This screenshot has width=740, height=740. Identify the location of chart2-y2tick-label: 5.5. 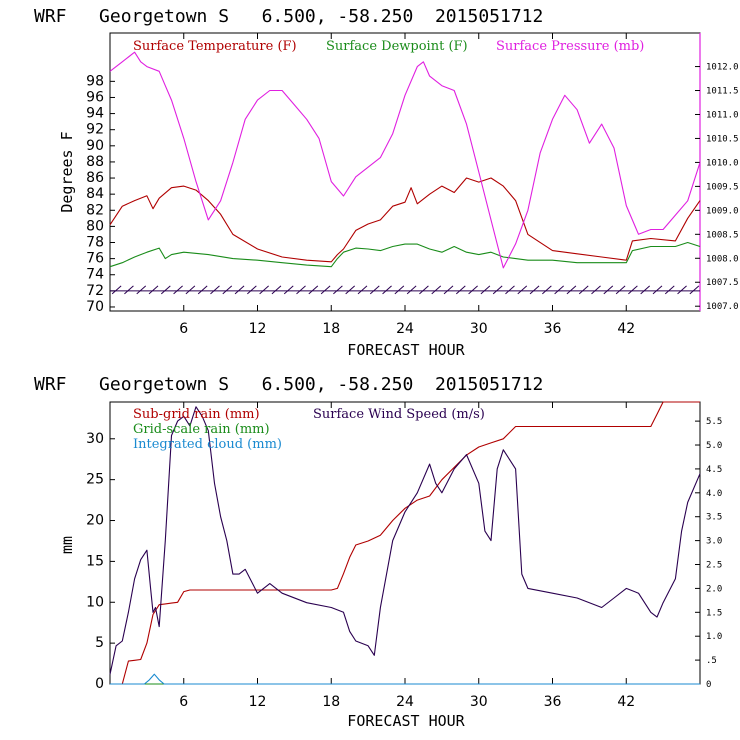
(714, 422).